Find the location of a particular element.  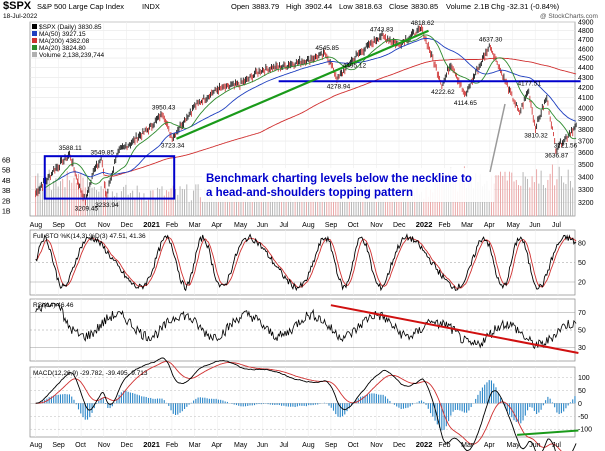

legend-swatch-price is located at coordinates (34, 26).